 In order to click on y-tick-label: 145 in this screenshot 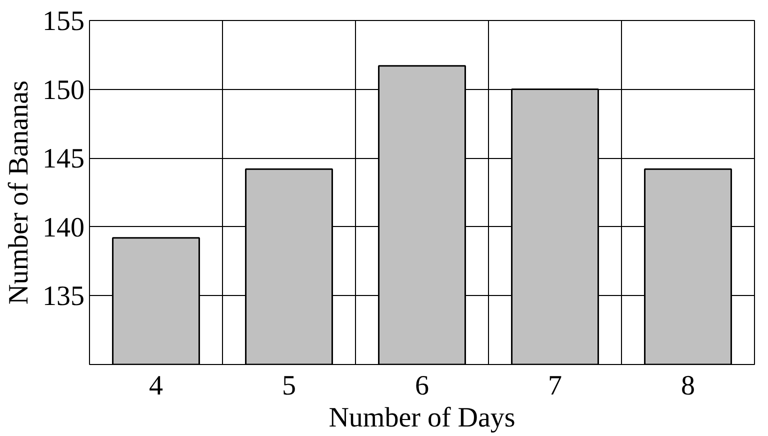, I will do `click(63, 159)`.